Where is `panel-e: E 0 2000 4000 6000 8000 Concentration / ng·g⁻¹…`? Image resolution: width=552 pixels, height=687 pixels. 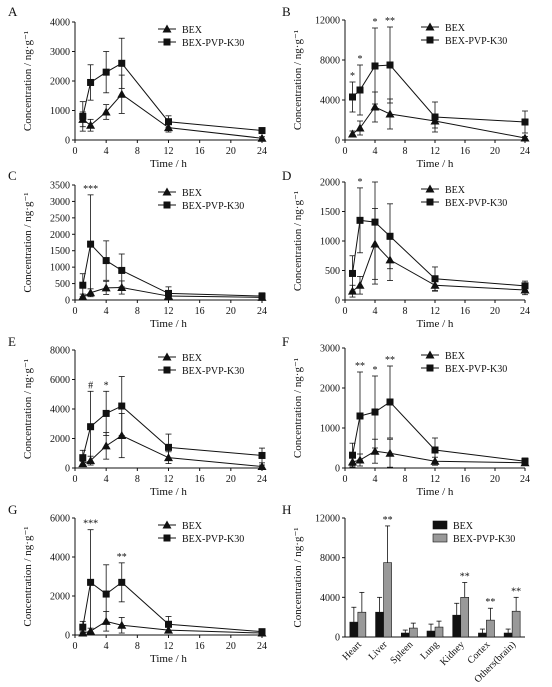
panel-e: E 0 2000 4000 6000 8000 Concentration / ng·g⁻¹… is located at coordinates (137, 416).